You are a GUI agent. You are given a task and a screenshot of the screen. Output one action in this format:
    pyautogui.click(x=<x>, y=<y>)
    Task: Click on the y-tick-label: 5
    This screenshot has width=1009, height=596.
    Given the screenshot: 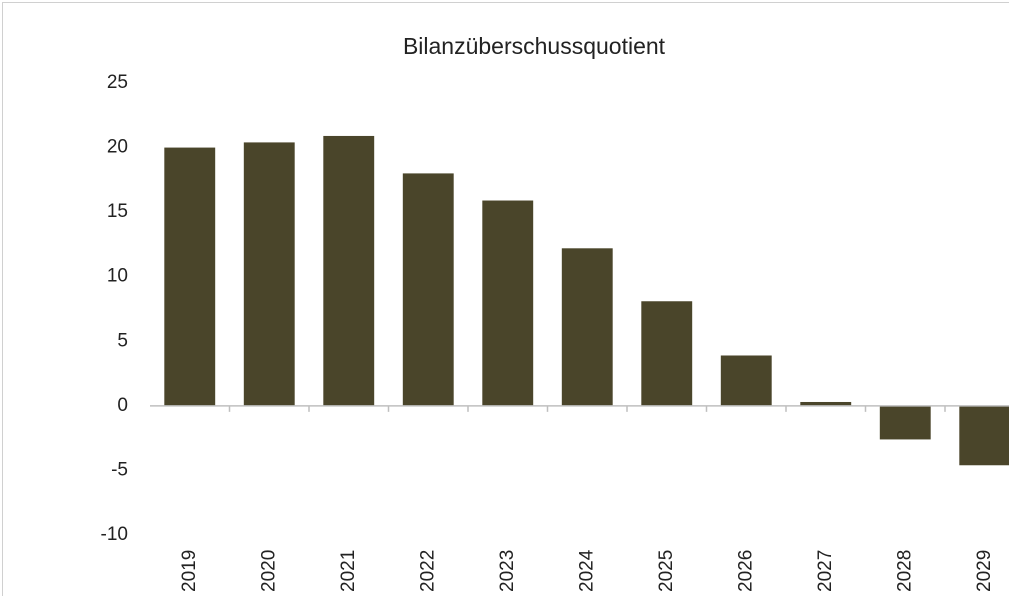 What is the action you would take?
    pyautogui.click(x=122, y=340)
    